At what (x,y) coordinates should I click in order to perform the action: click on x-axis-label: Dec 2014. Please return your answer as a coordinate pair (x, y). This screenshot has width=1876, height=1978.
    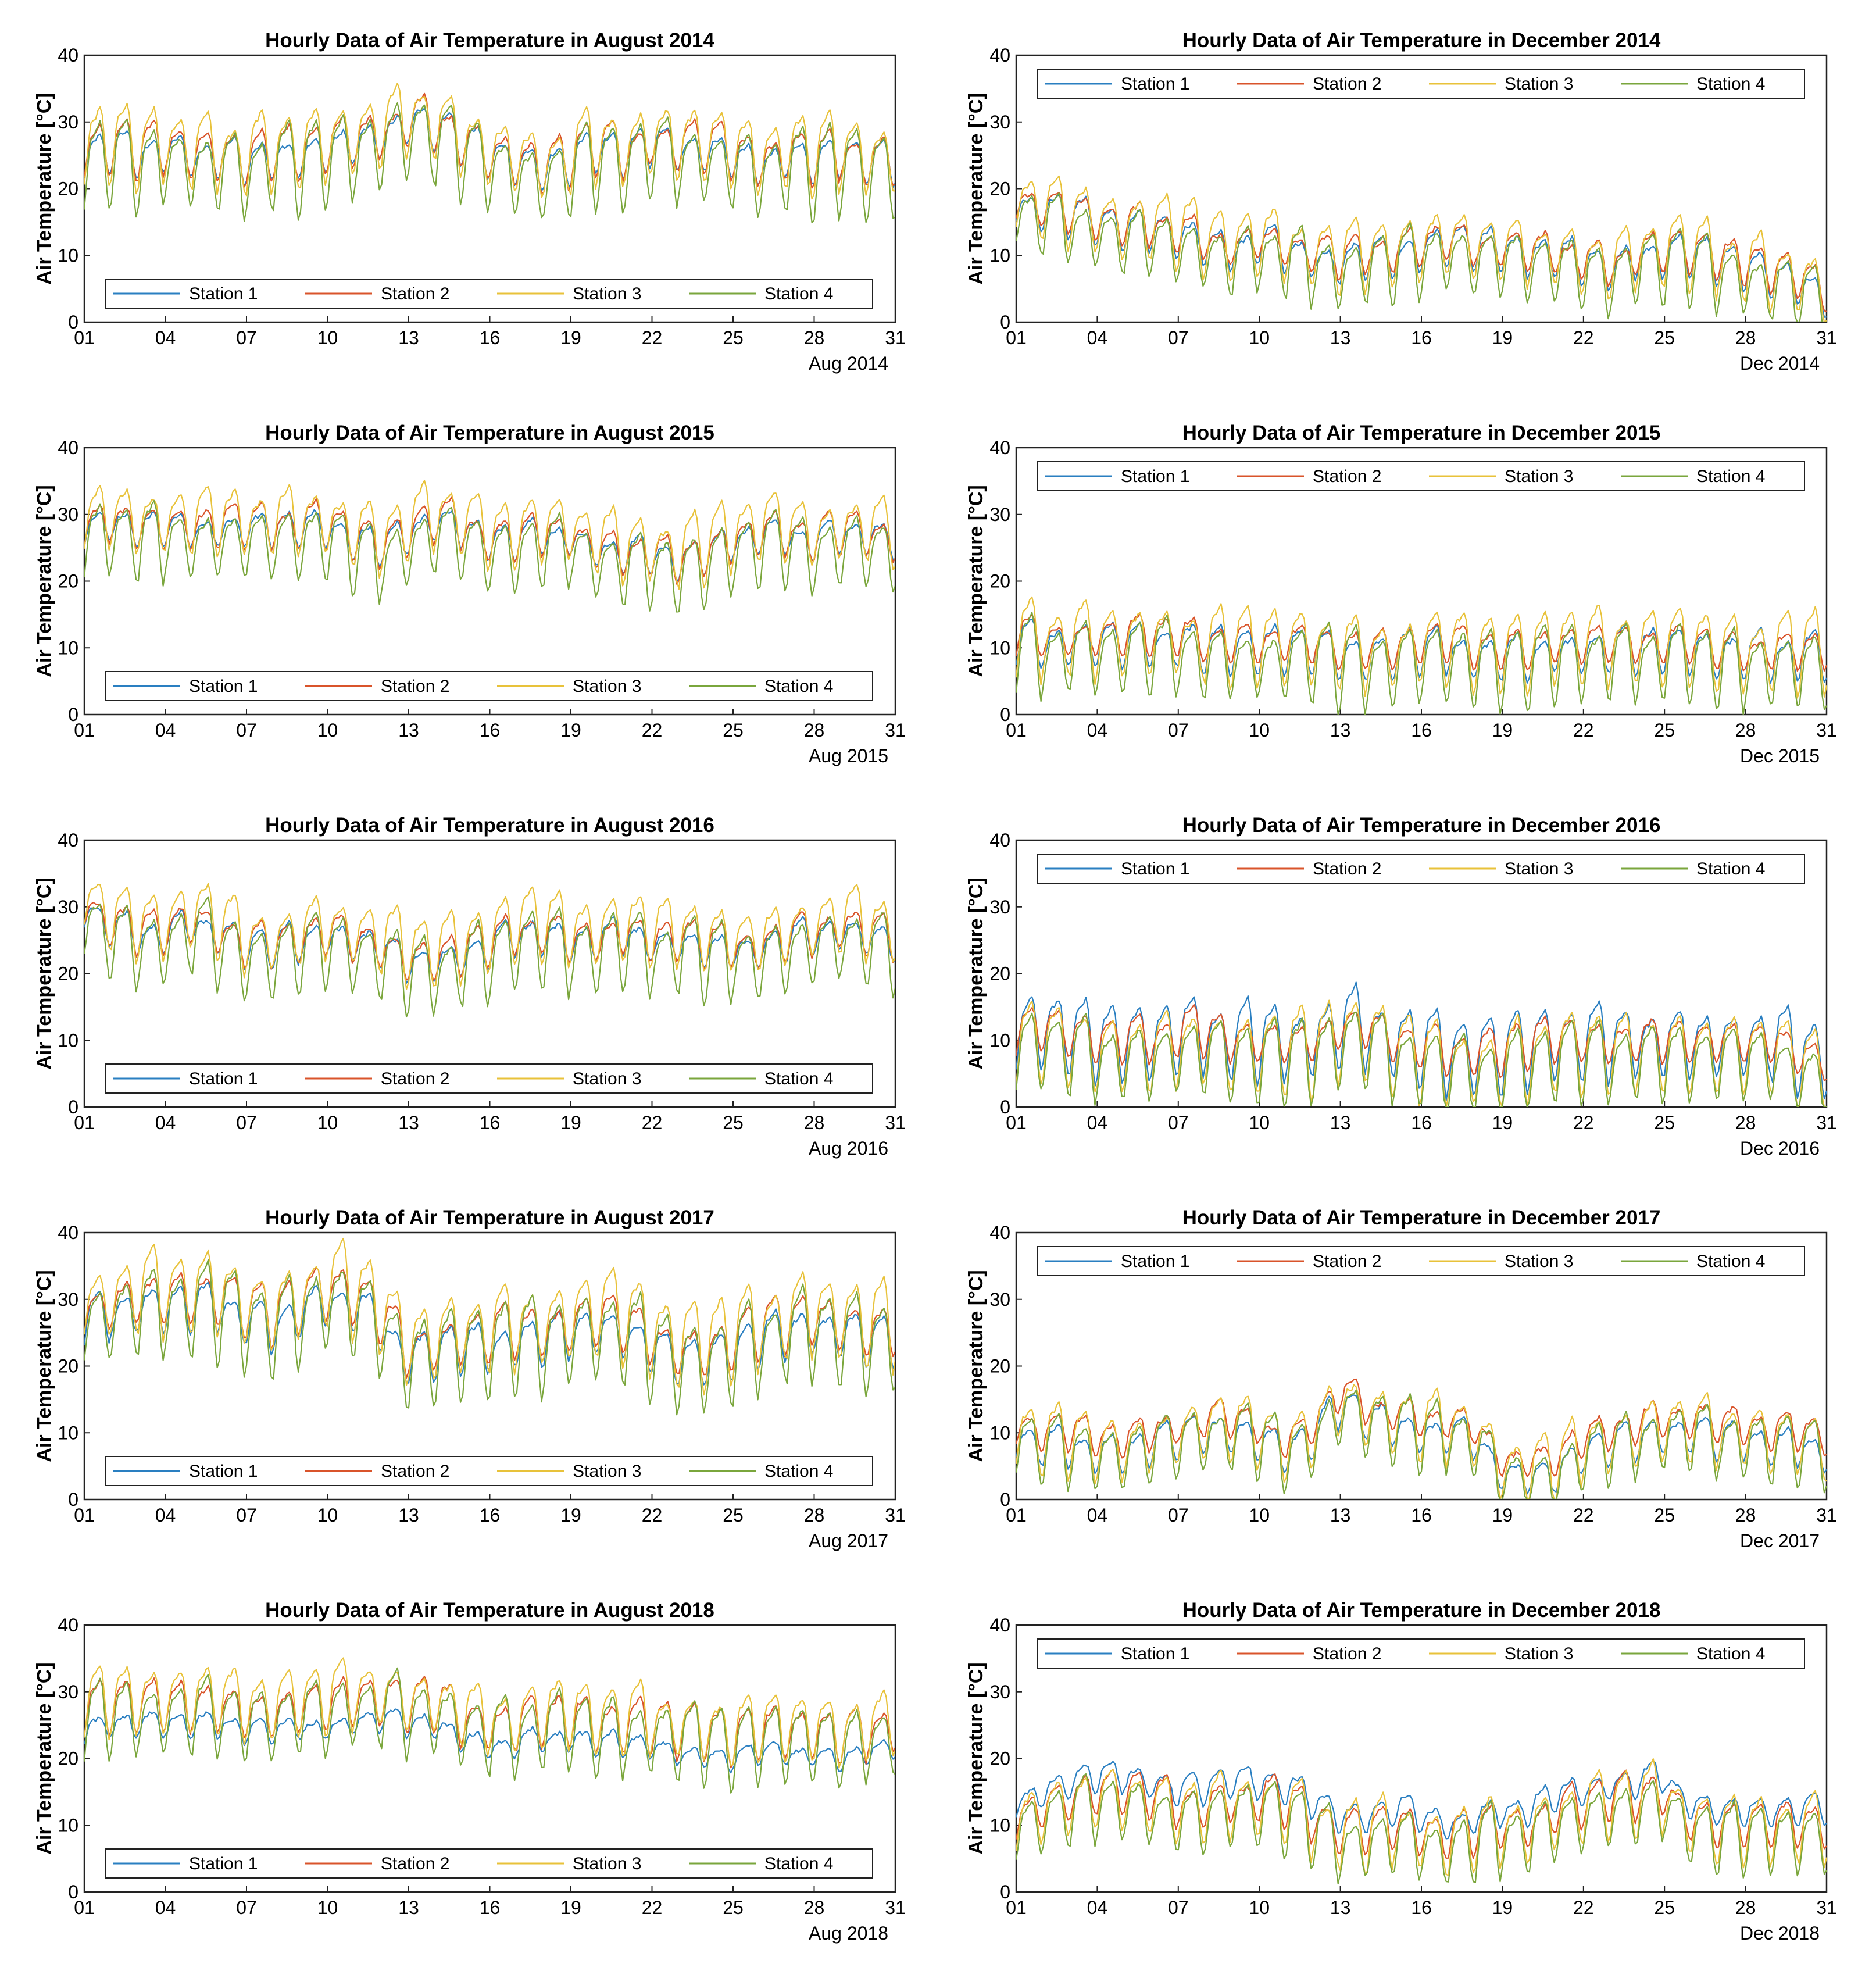
    Looking at the image, I should click on (1780, 363).